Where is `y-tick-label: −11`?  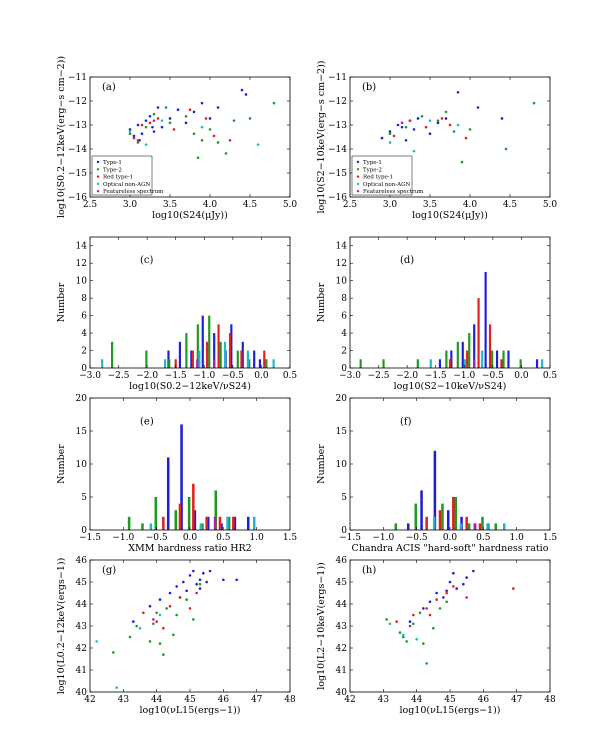
y-tick-label: −11 is located at coordinates (77, 78).